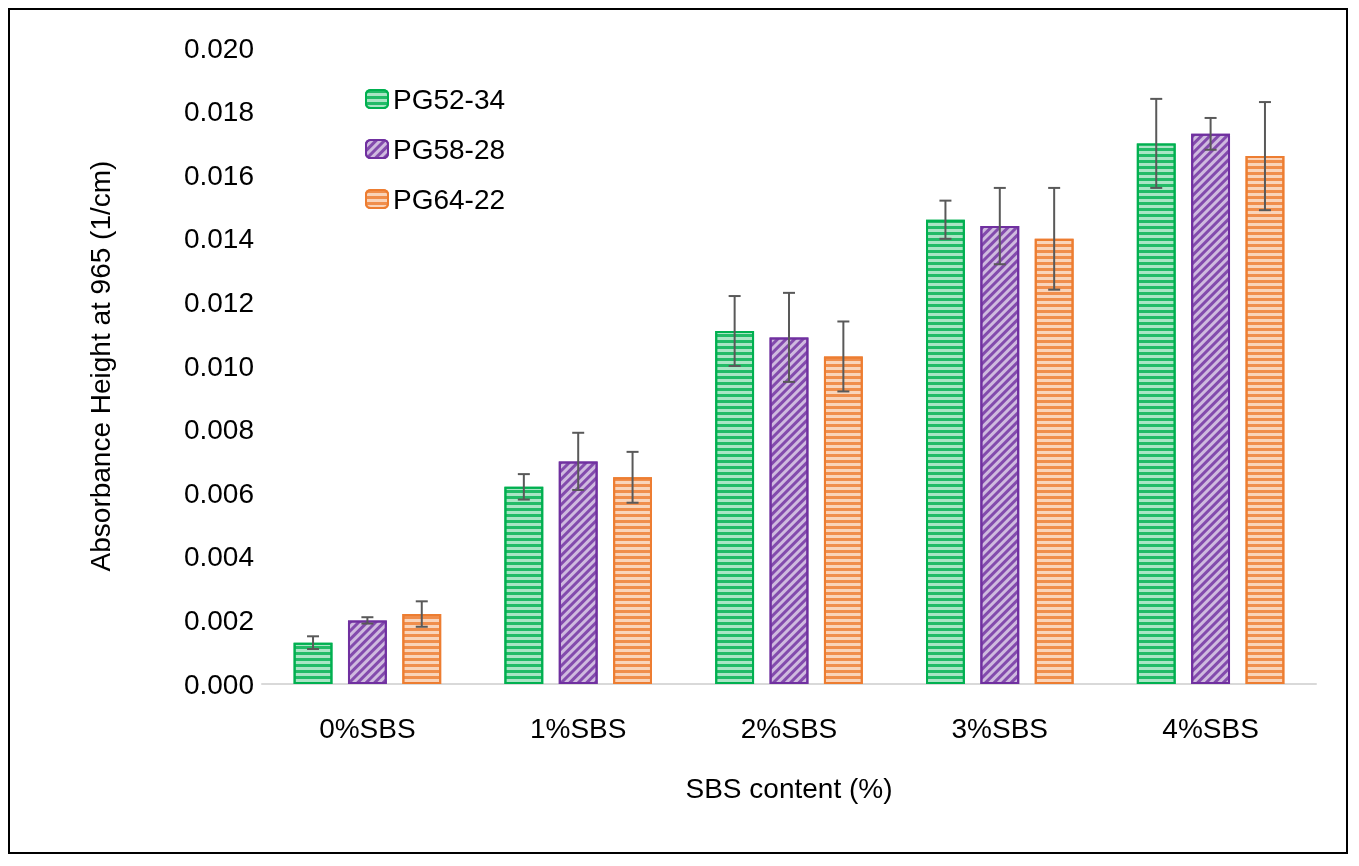  I want to click on y-tick-label: 0.018, so click(218, 112).